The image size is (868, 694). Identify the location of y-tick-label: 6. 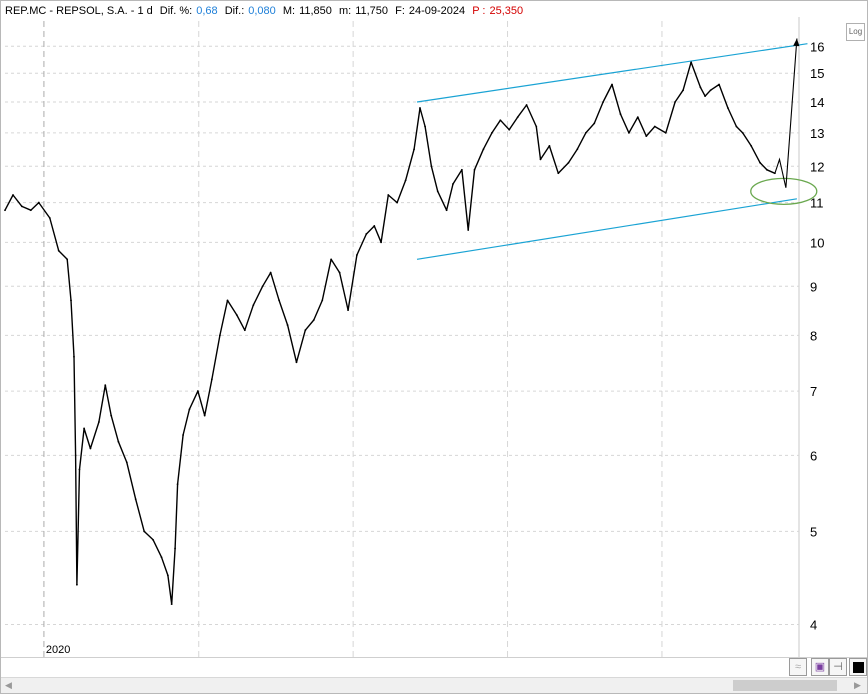
(813, 455).